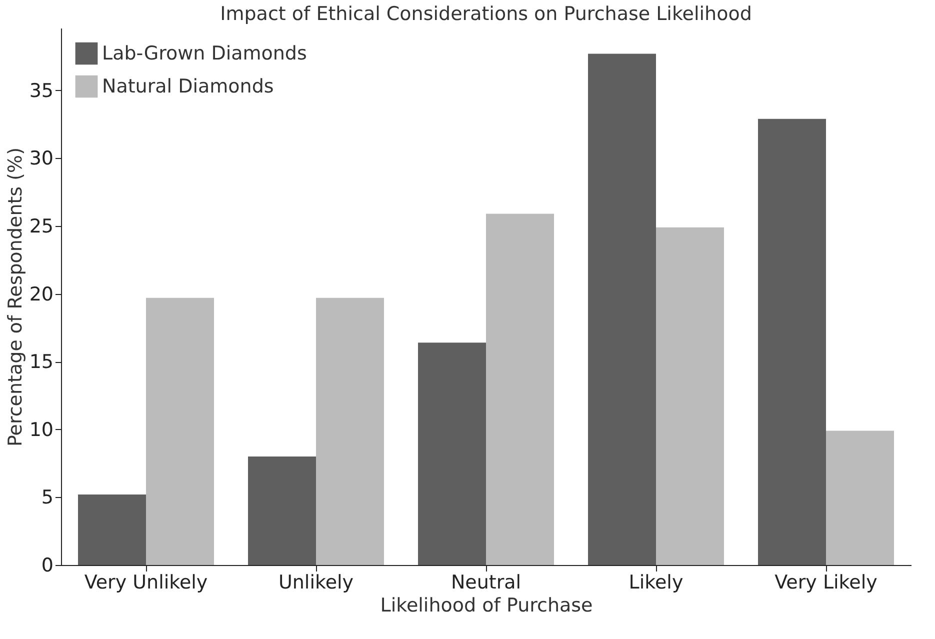 This screenshot has height=639, width=935. What do you see at coordinates (204, 53) in the screenshot?
I see `legend-label: Lab-Grown Diamonds` at bounding box center [204, 53].